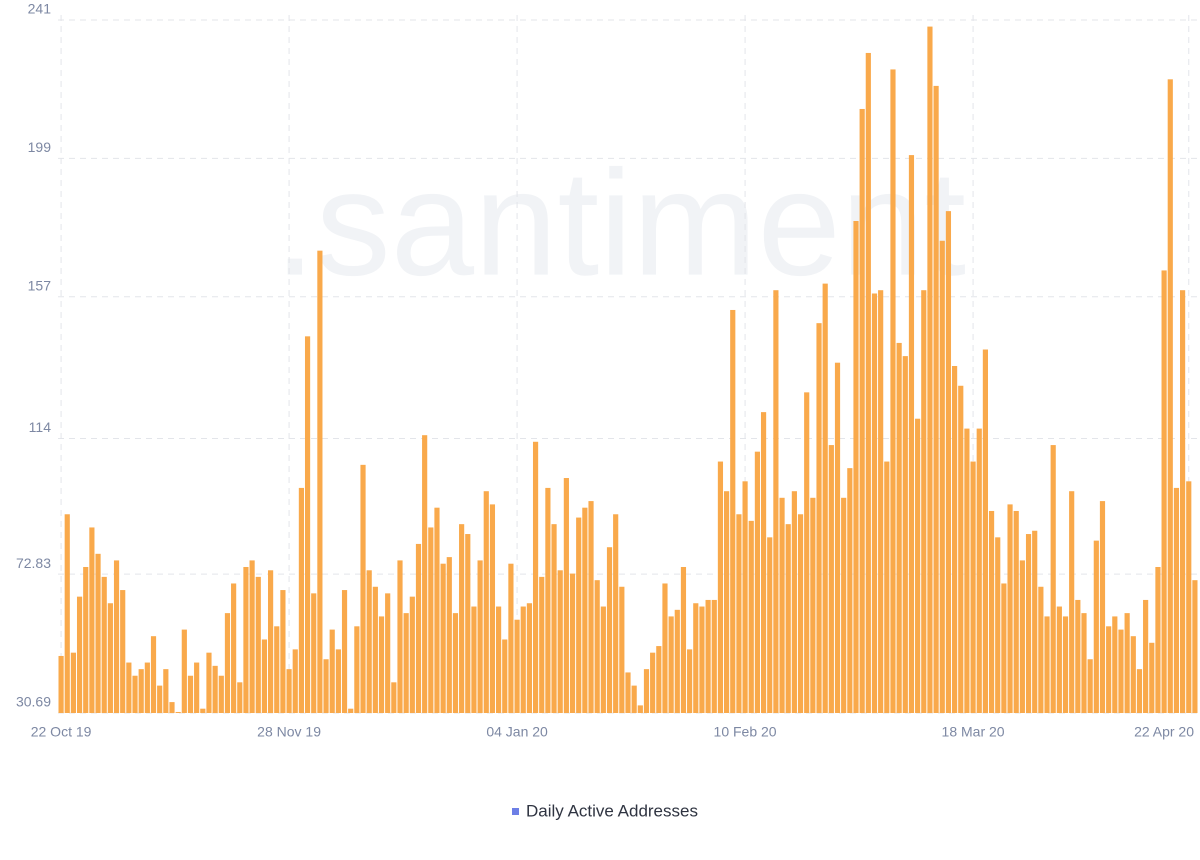 This screenshot has height=860, width=1200. I want to click on y-tick-label: 157, so click(40, 285).